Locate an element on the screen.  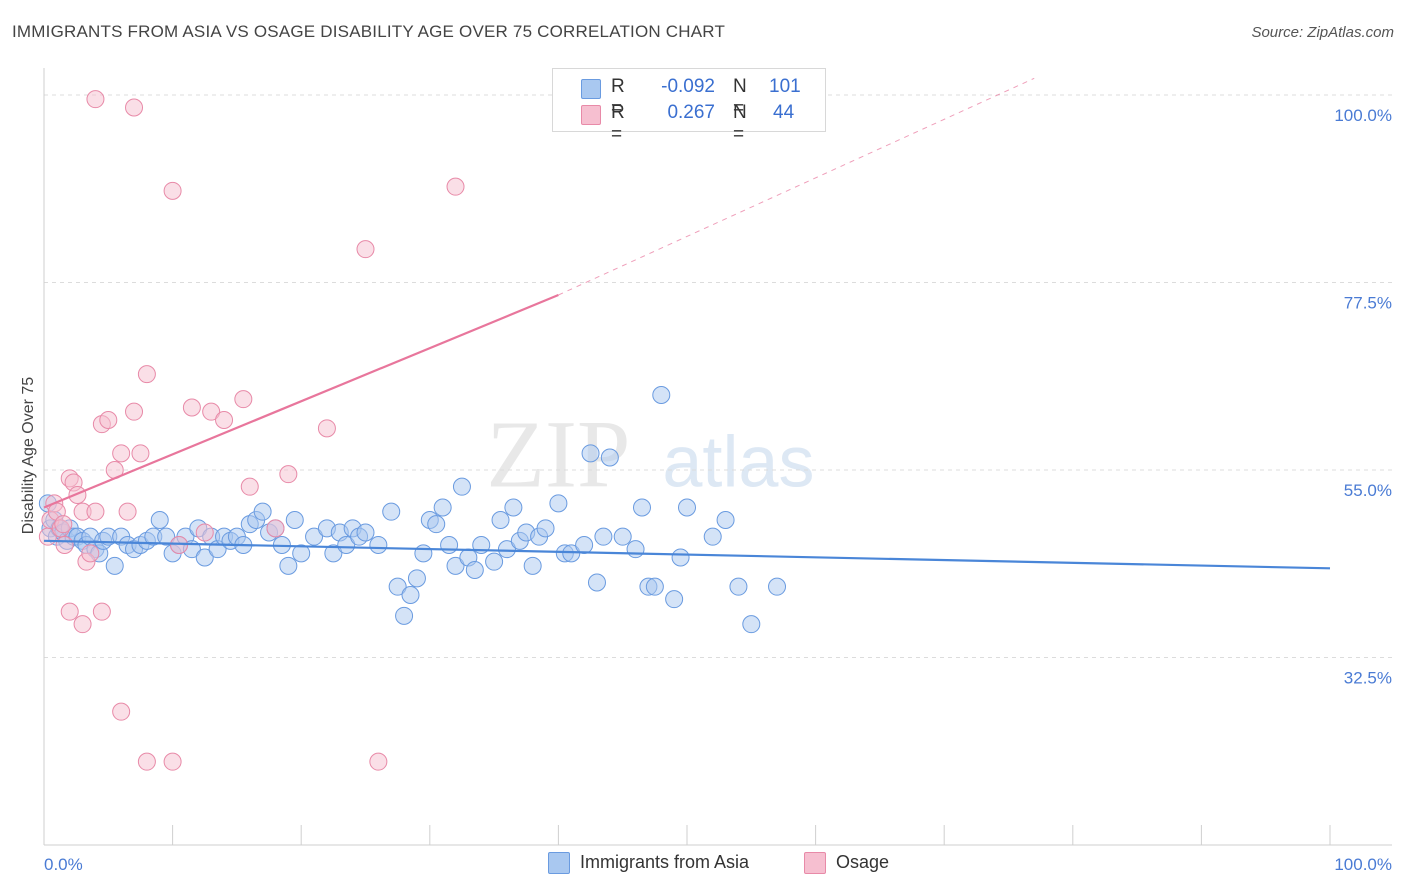
legend-swatch-osage is located at coordinates (591, 115).